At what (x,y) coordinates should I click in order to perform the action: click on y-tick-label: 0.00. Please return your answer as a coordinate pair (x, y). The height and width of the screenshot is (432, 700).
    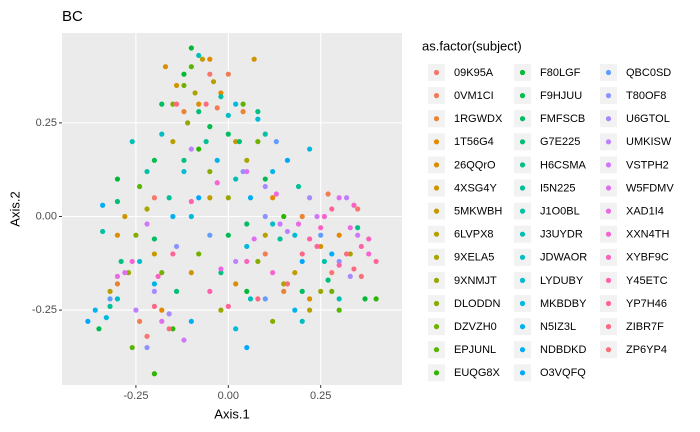
    Looking at the image, I should click on (46, 216).